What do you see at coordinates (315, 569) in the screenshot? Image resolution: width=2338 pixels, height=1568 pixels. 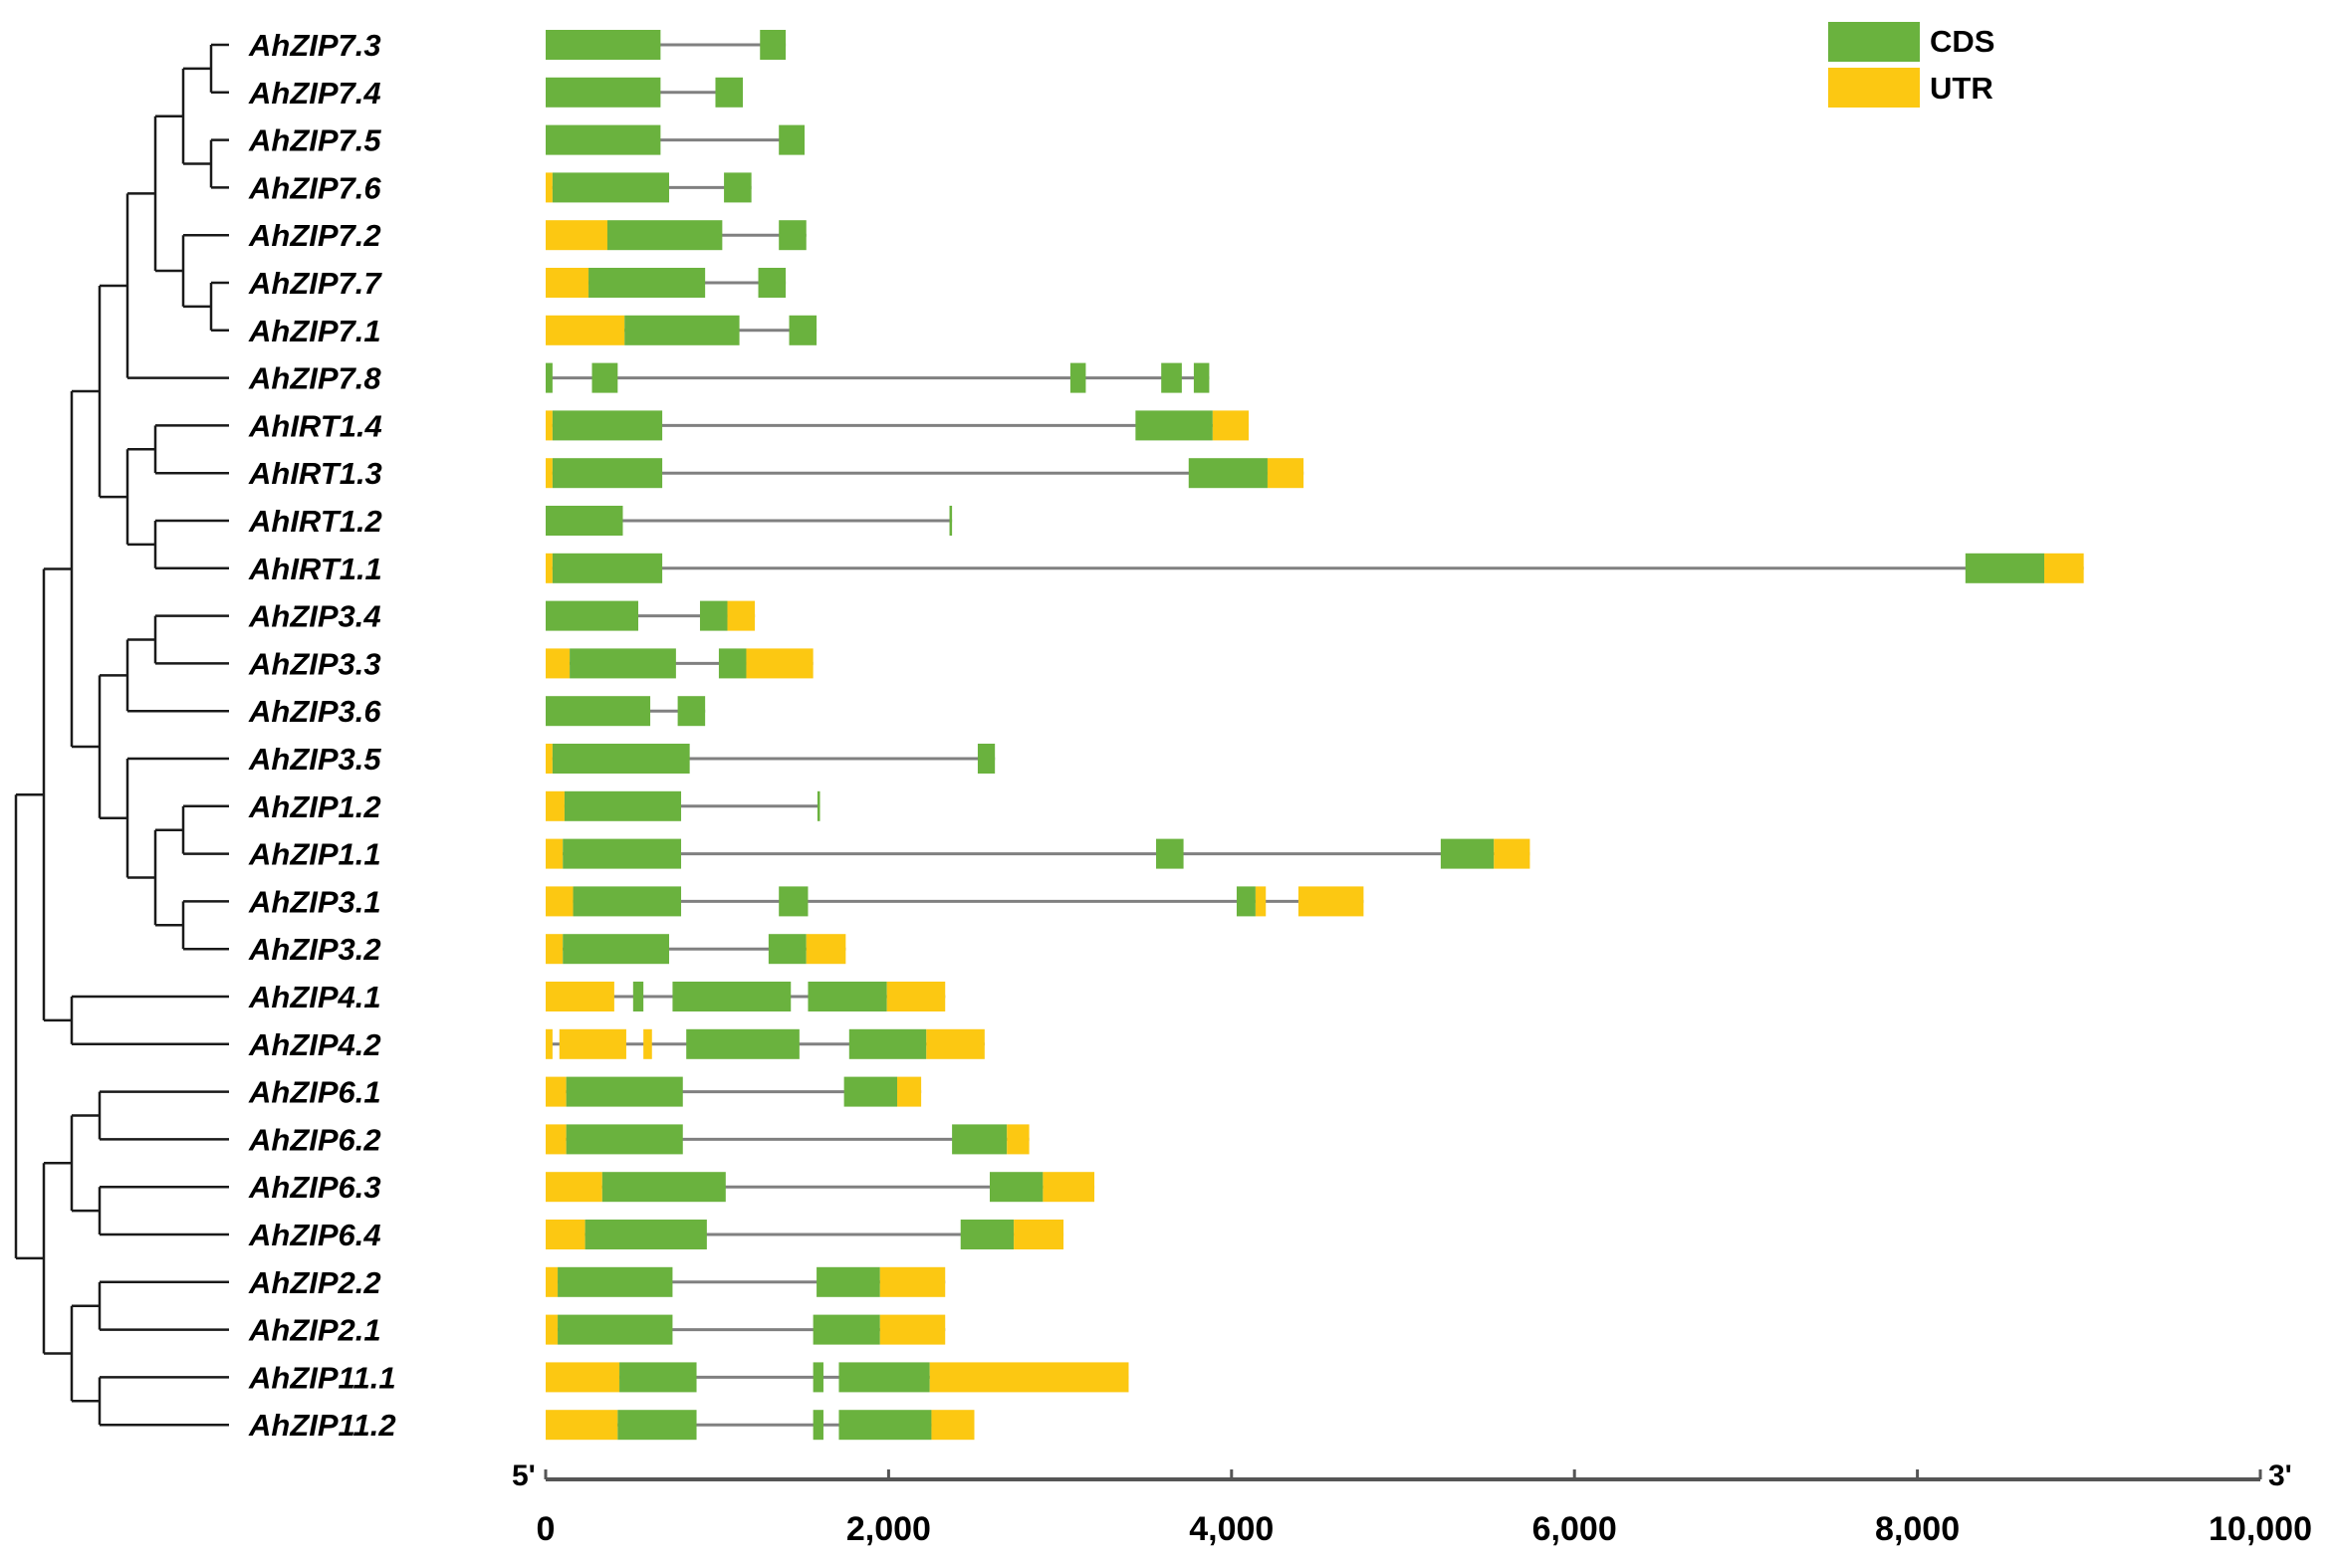 I see `gene-label-ahirt1-1: AhIRT1.1` at bounding box center [315, 569].